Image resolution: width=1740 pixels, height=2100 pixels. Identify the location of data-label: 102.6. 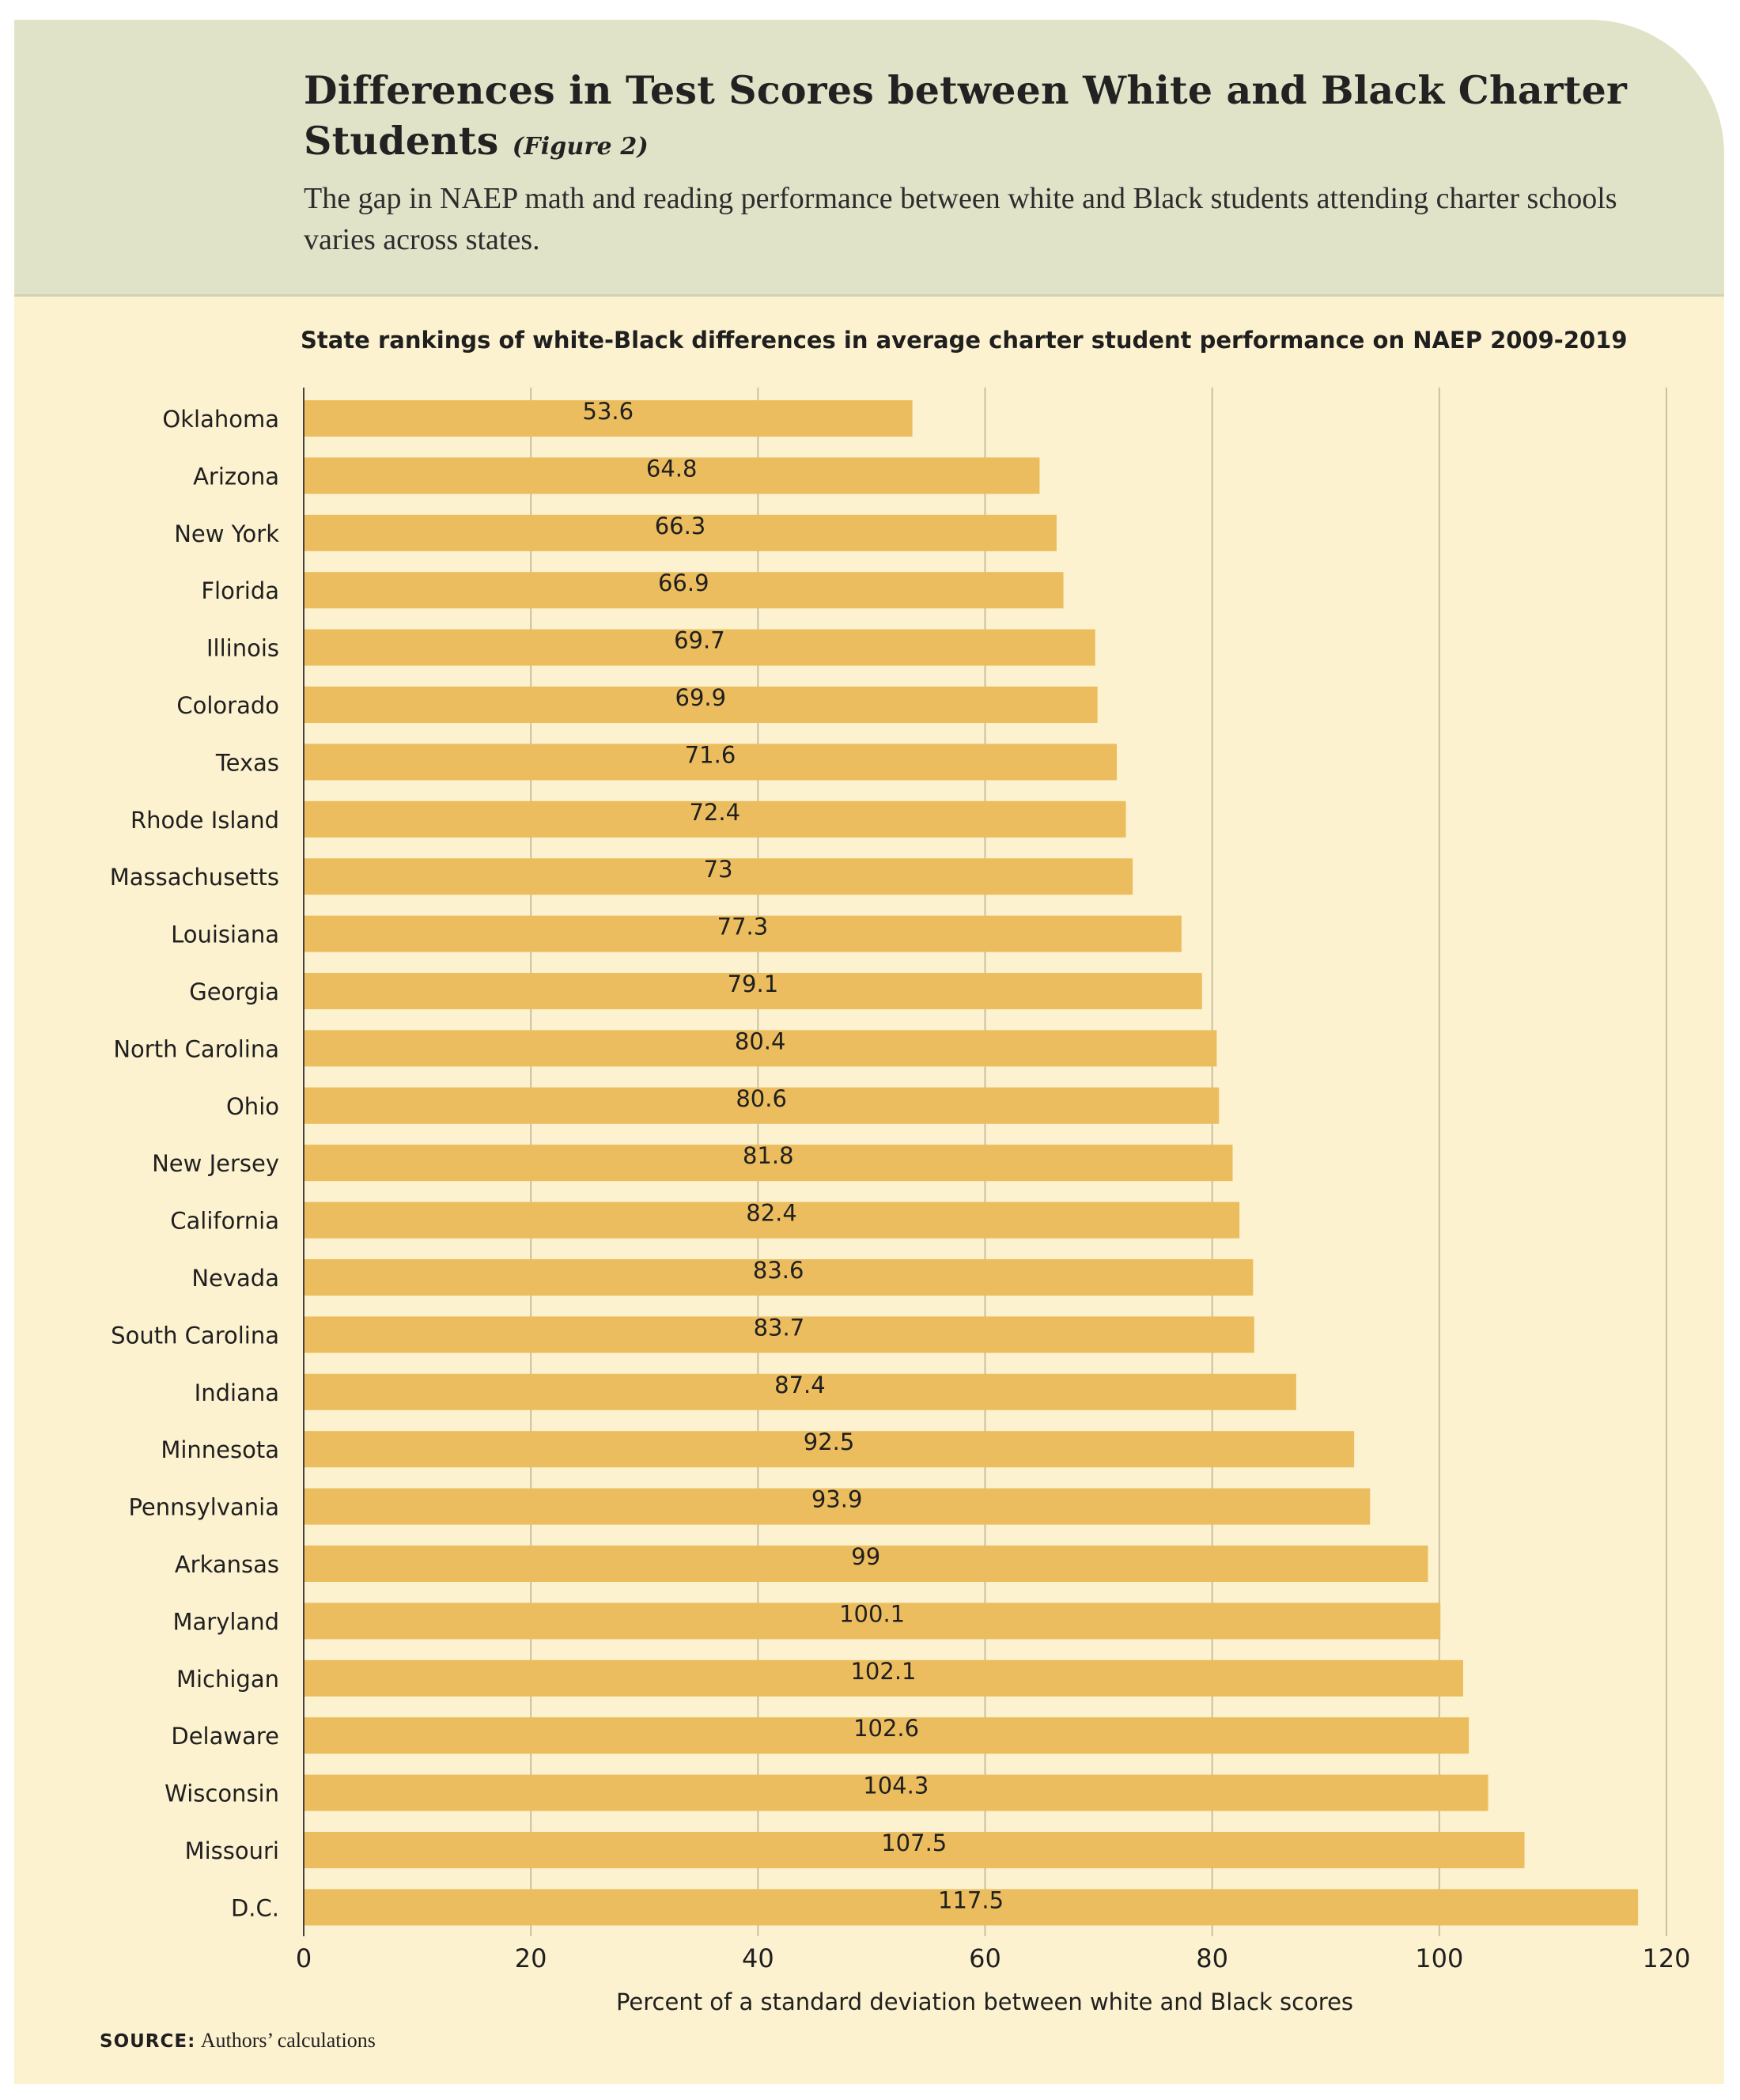
(886, 1728).